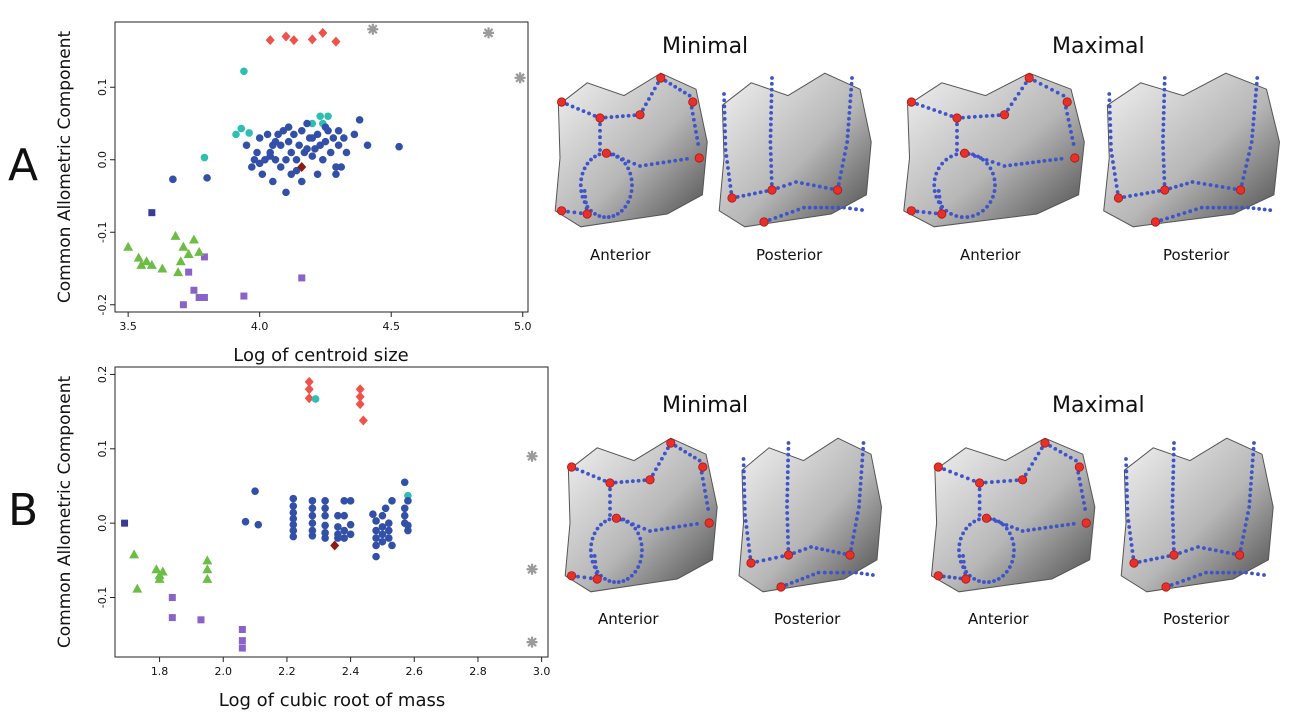  I want to click on star-stroke, so click(520, 78).